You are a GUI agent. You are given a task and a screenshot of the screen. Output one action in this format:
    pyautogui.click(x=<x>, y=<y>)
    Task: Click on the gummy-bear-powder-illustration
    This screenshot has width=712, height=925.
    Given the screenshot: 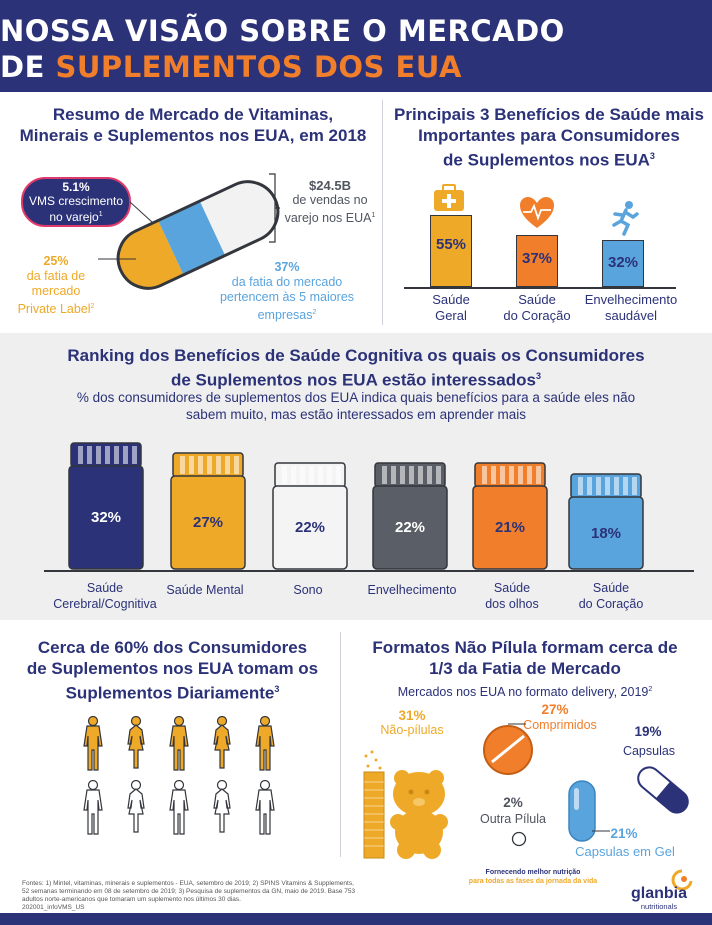 What is the action you would take?
    pyautogui.click(x=405, y=804)
    